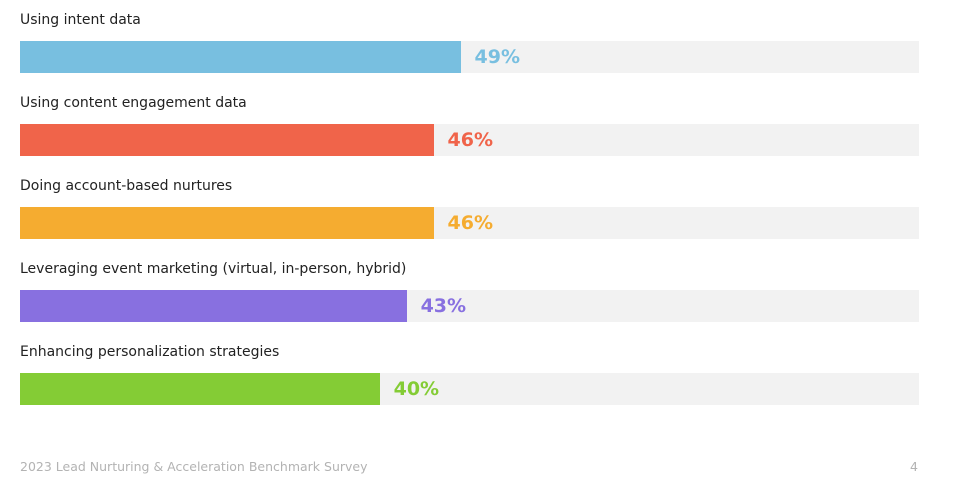 The width and height of the screenshot is (955, 481). I want to click on category-label: Using intent data, so click(80, 20).